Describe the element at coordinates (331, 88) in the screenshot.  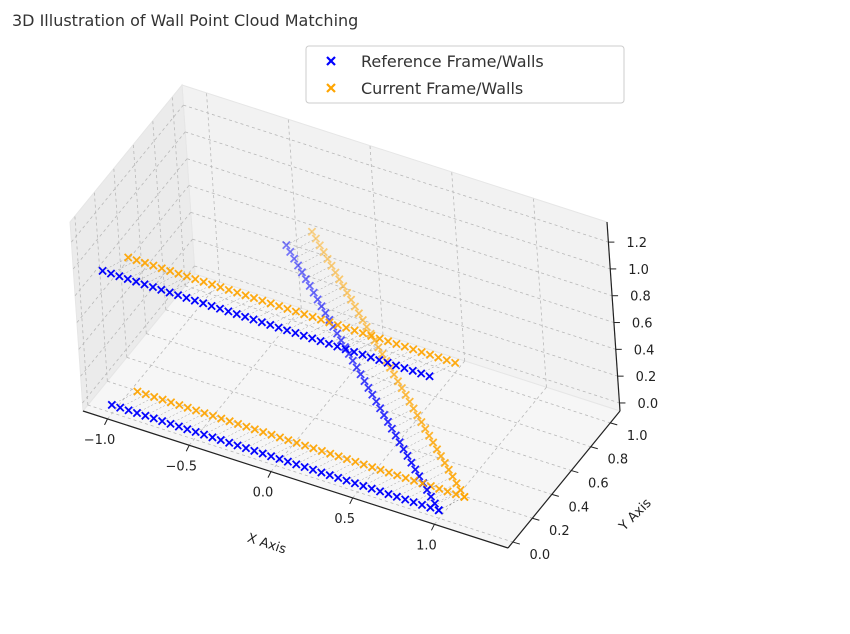
I see `legend-marker-current` at that location.